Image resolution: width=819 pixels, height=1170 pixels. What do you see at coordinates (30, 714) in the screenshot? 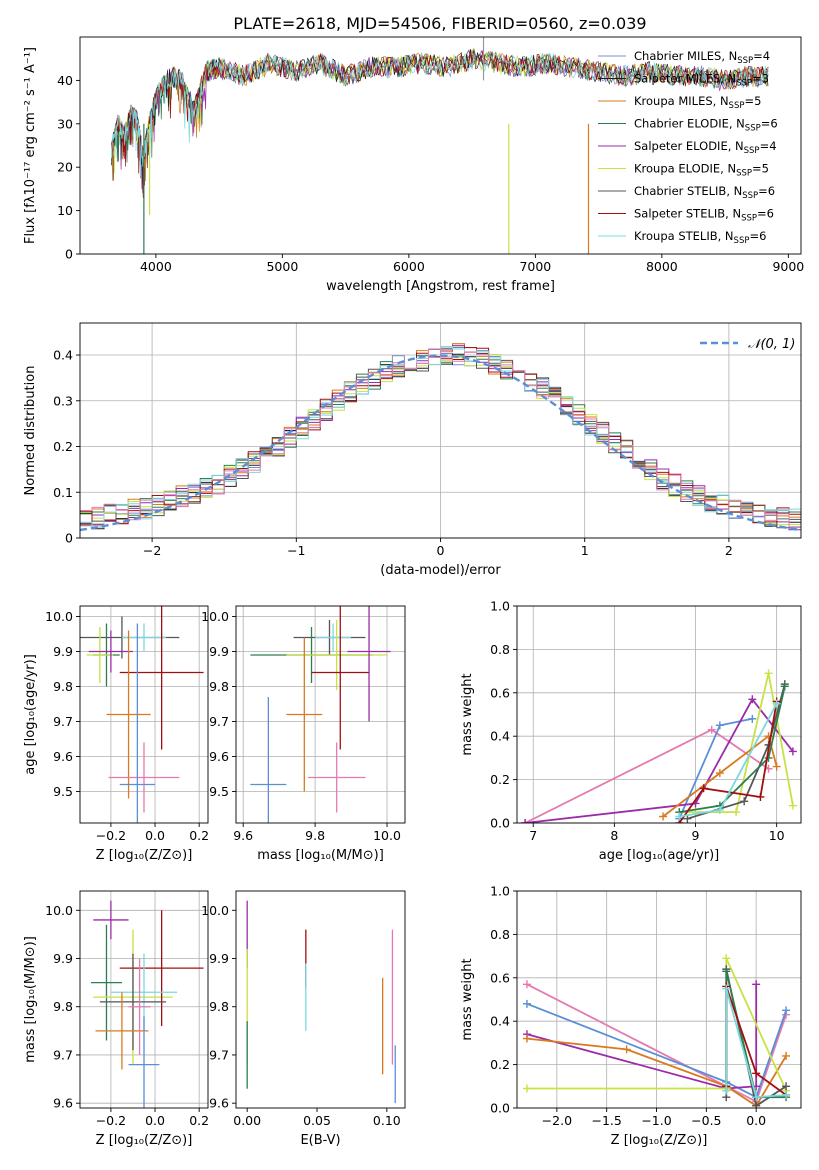
I see `y-axis-label: age [log₁₀(age/yr)]` at bounding box center [30, 714].